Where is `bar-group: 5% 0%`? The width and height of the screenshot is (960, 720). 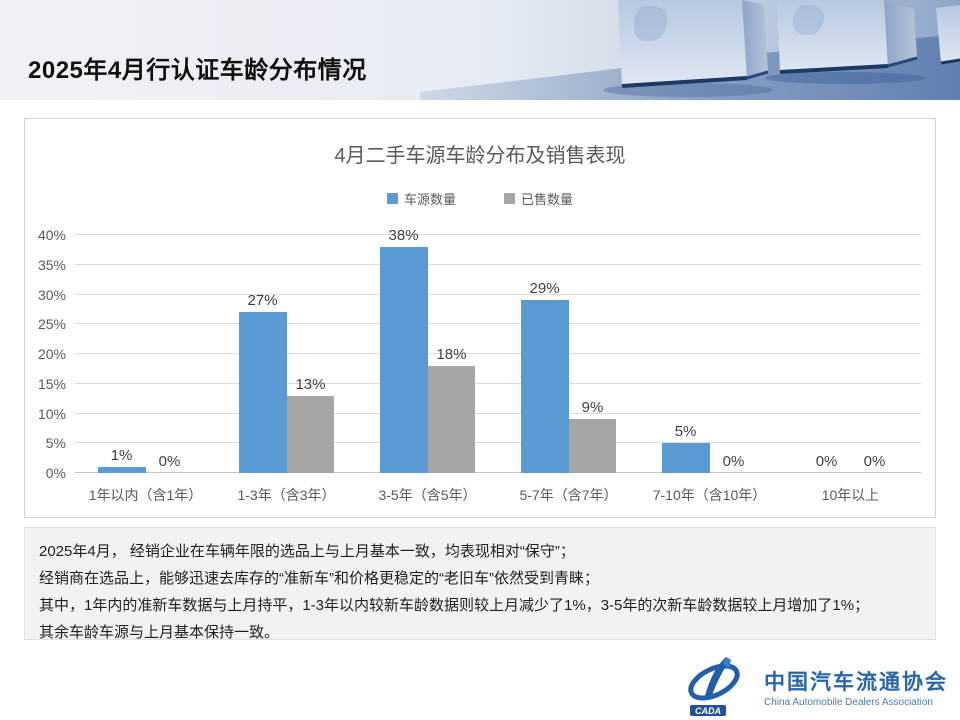
bar-group: 5% 0% is located at coordinates (709, 354).